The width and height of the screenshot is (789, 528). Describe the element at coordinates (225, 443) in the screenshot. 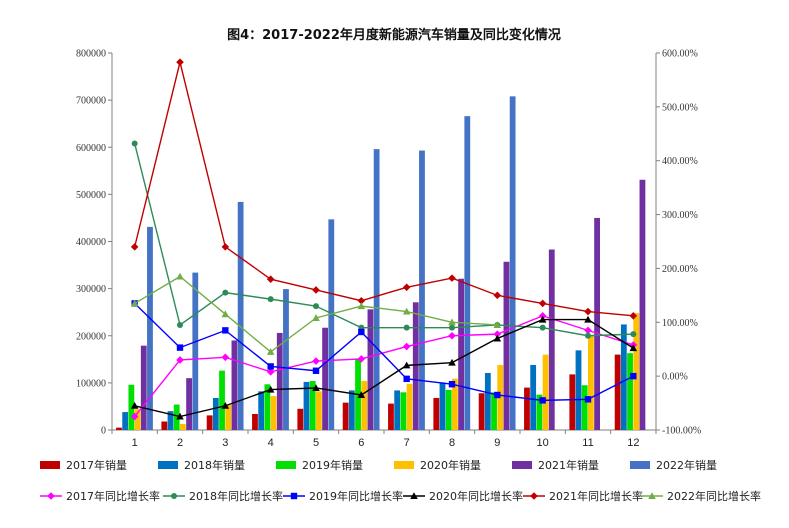

I see `x-tick-label: 3` at that location.